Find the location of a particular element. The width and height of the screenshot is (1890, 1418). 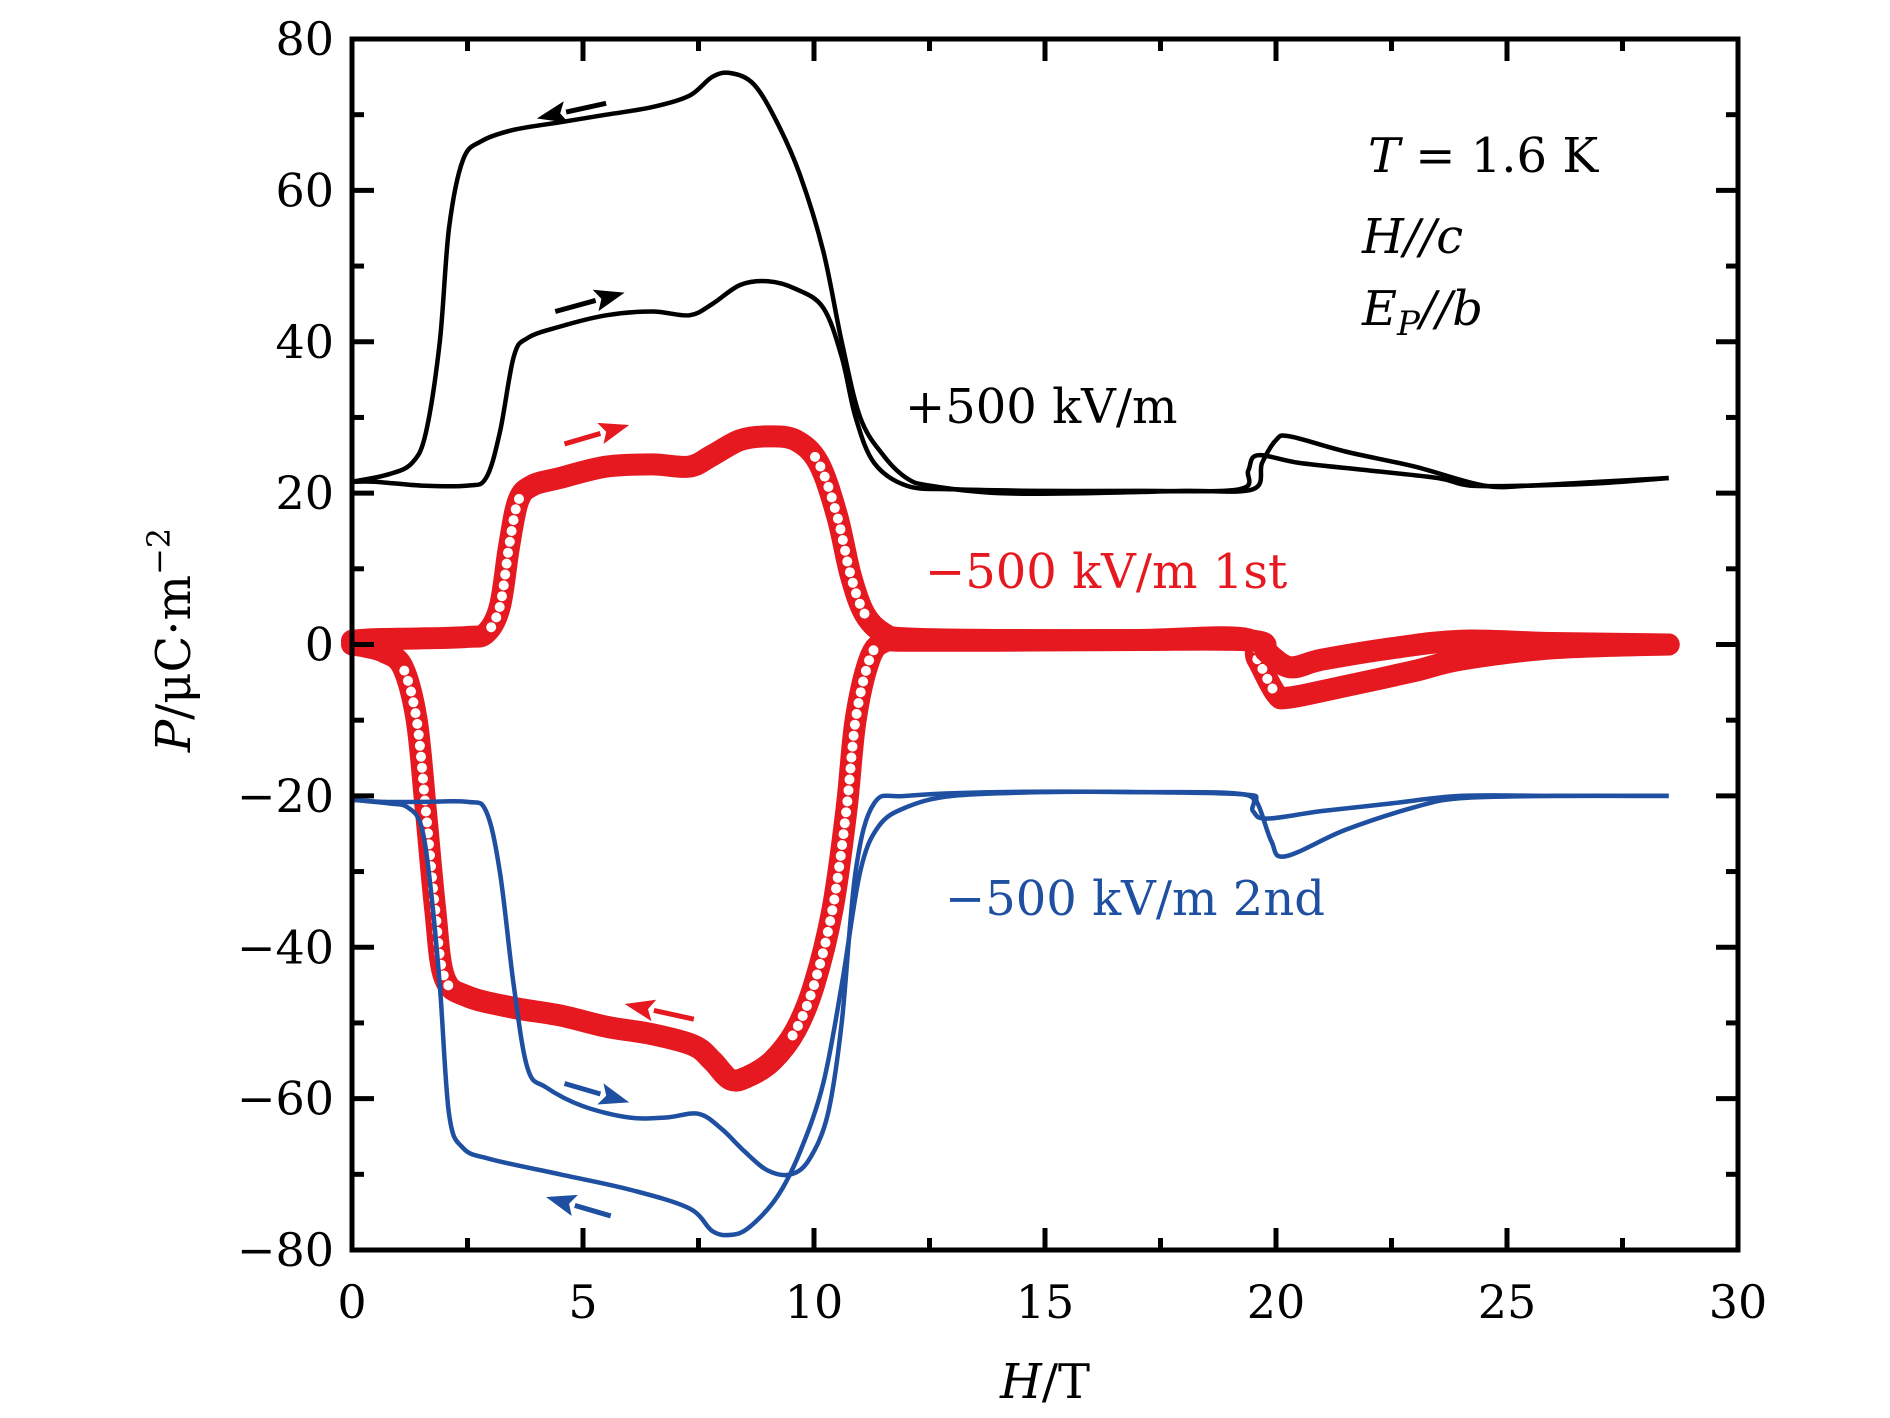

x-tick-label: 5 is located at coordinates (582, 1302).